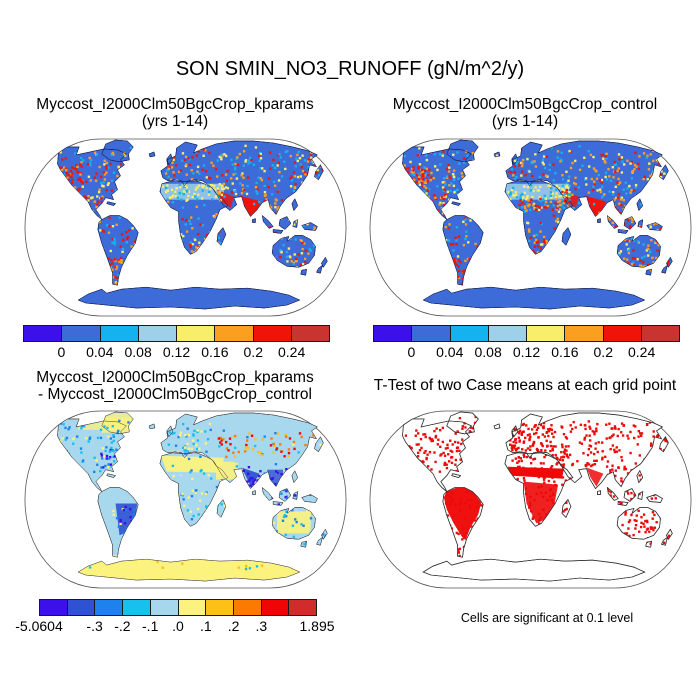 The height and width of the screenshot is (700, 700). Describe the element at coordinates (525, 104) in the screenshot. I see `panel-title-control-line1: Myccost_I2000Clm50BgcCrop_control` at that location.